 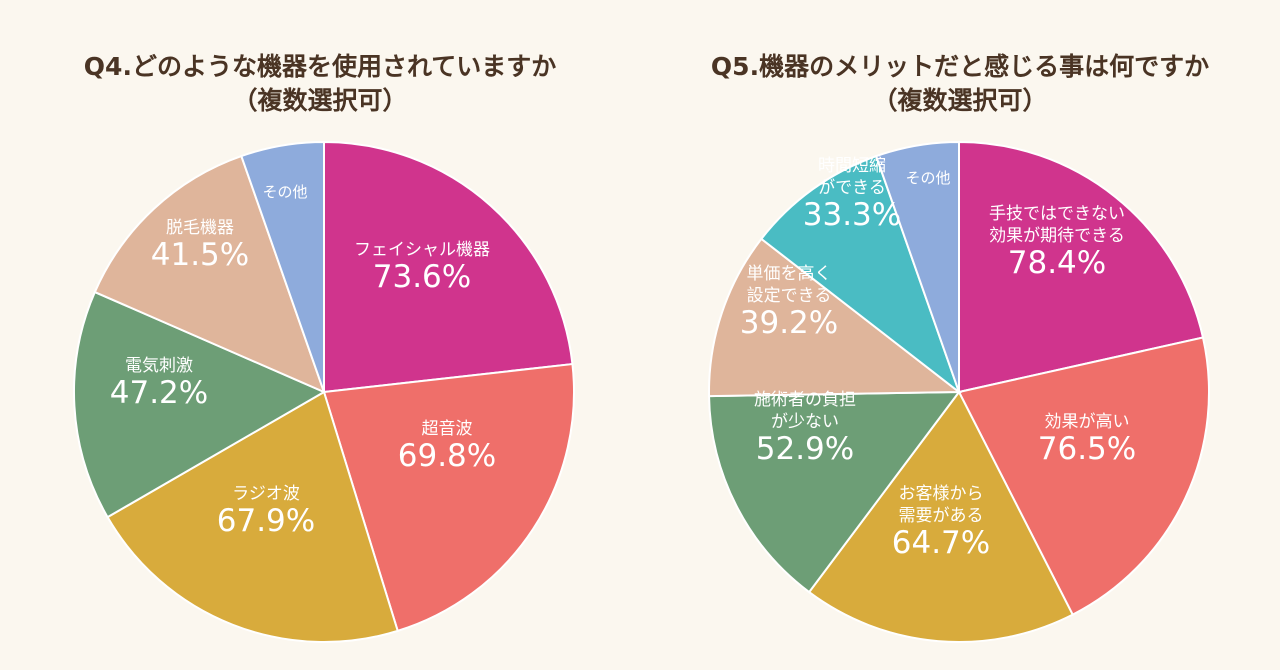 I want to click on slice-value-label: 67.9%, so click(x=266, y=521).